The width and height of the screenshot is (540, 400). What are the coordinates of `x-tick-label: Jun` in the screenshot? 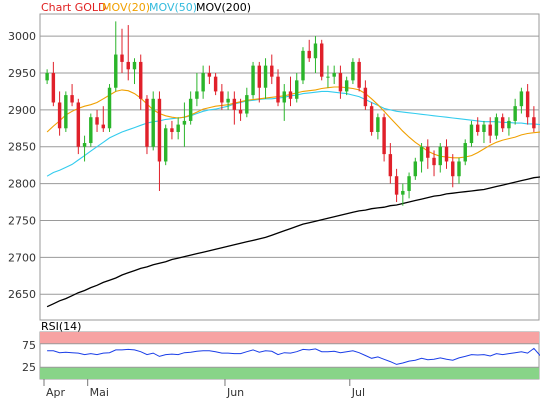 It's located at (235, 392).